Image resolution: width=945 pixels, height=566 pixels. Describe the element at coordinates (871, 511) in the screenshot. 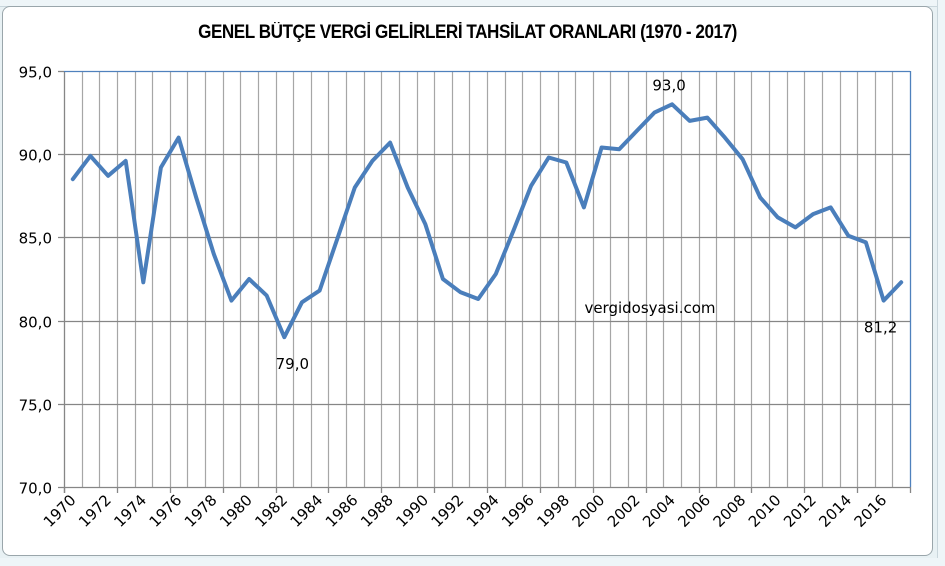

I see `x-tick-label: 2016` at that location.